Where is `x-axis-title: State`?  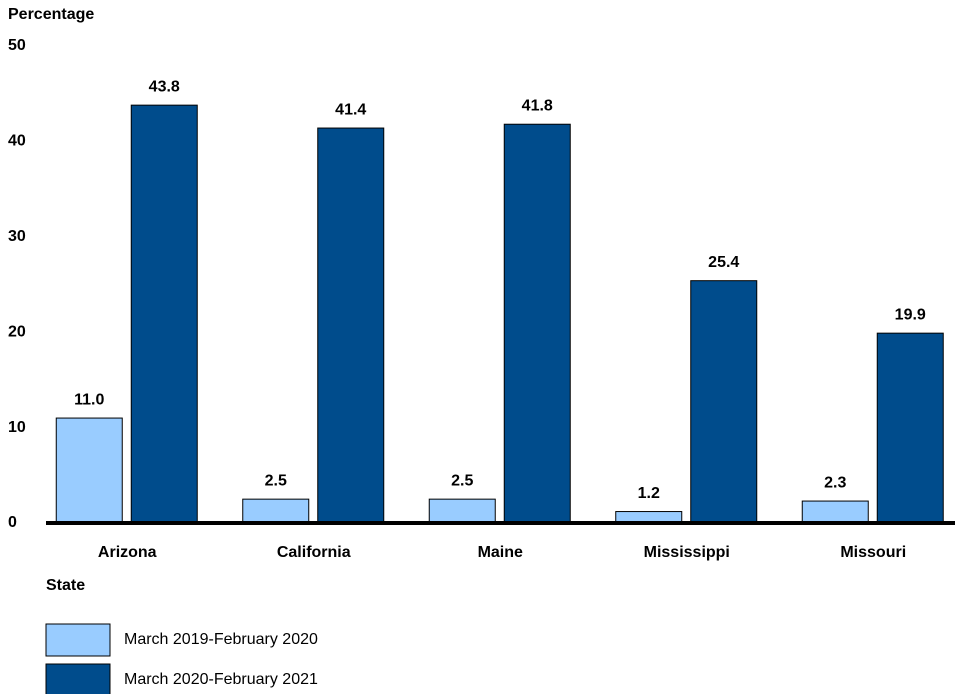 x-axis-title: State is located at coordinates (65, 585).